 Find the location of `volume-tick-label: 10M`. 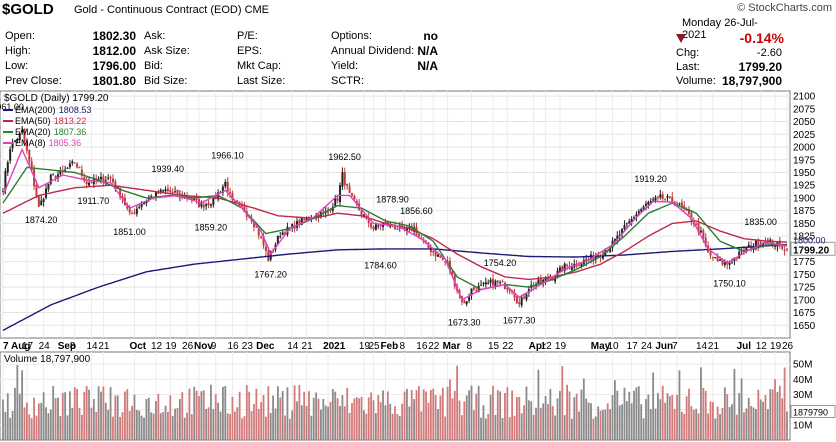

volume-tick-label: 10M is located at coordinates (802, 425).